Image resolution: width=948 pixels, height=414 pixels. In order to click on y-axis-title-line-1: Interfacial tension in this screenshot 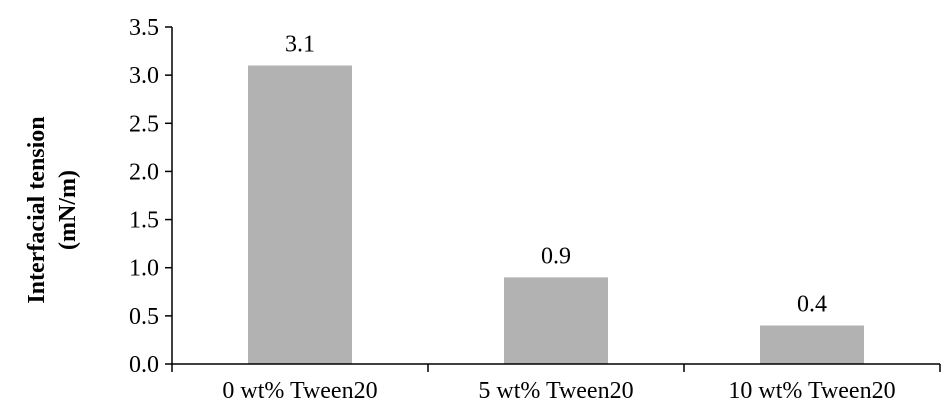, I will do `click(37, 209)`.